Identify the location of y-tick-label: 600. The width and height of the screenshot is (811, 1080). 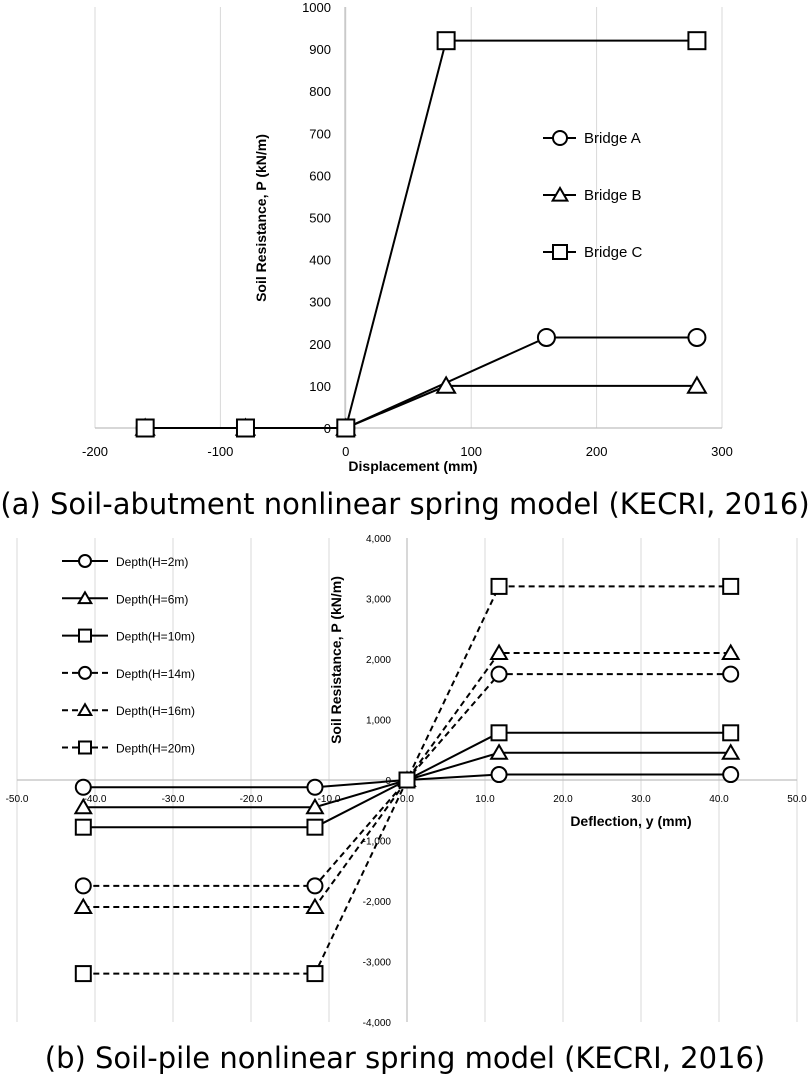
(320, 175).